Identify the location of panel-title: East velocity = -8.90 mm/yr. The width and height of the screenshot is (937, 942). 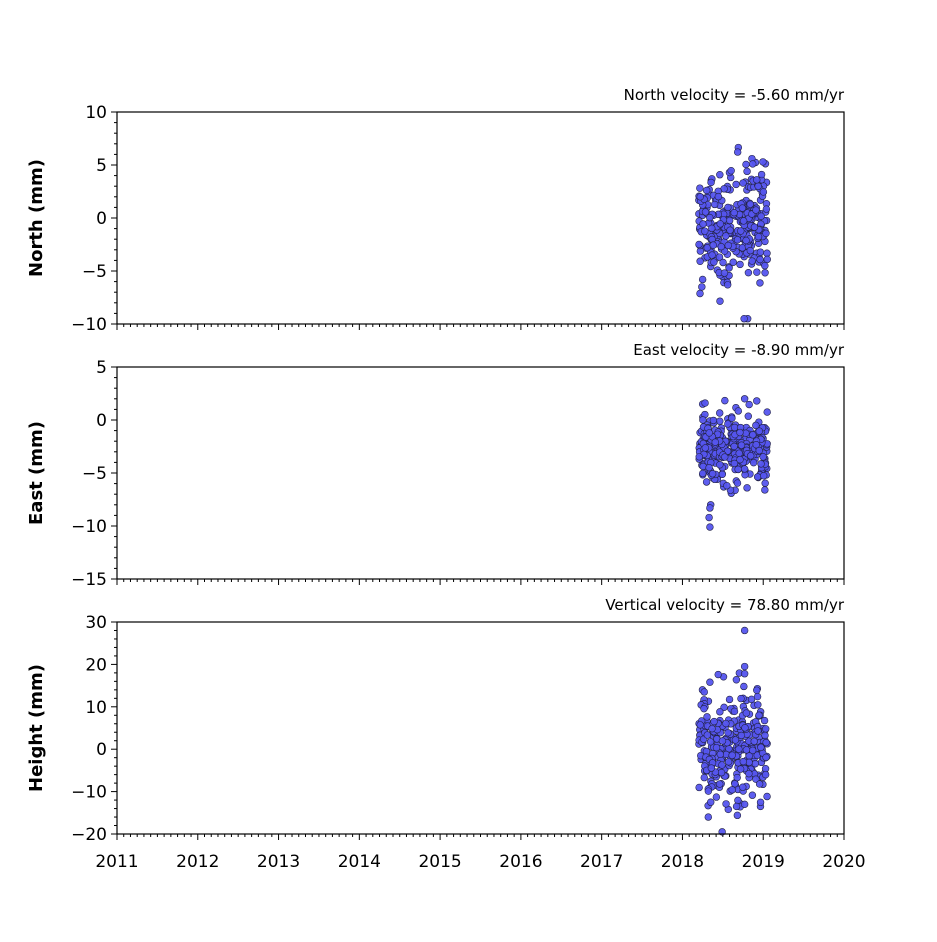
(739, 350).